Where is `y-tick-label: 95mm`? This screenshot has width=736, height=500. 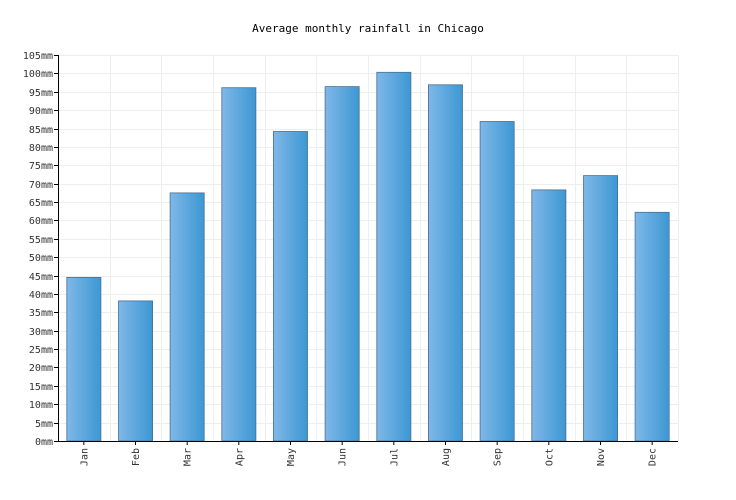 y-tick-label: 95mm is located at coordinates (41, 93).